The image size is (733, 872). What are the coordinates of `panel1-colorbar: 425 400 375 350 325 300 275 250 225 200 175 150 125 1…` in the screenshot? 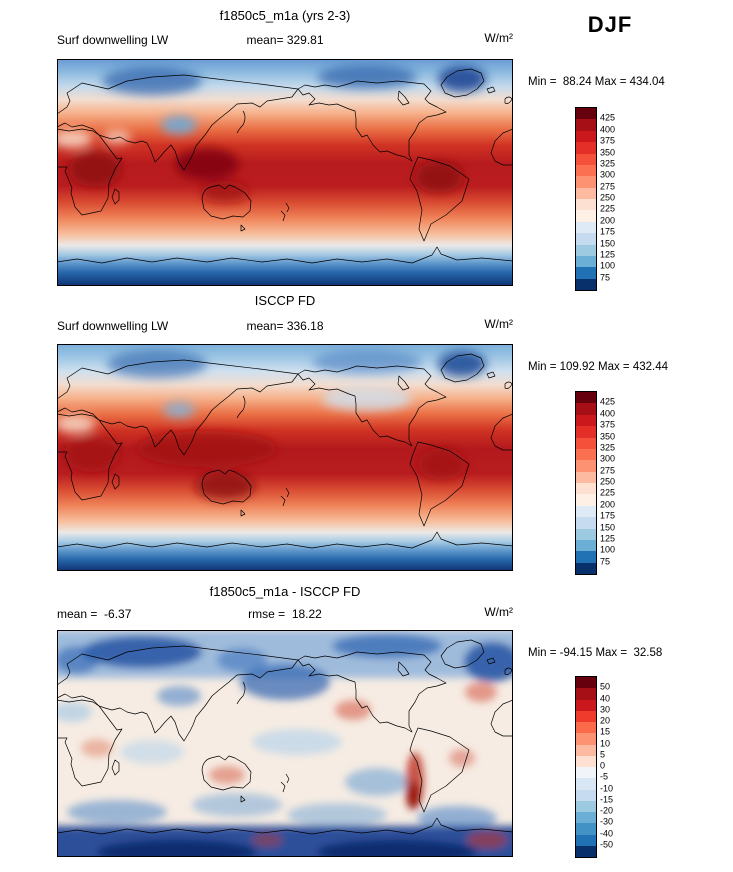 It's located at (610, 199).